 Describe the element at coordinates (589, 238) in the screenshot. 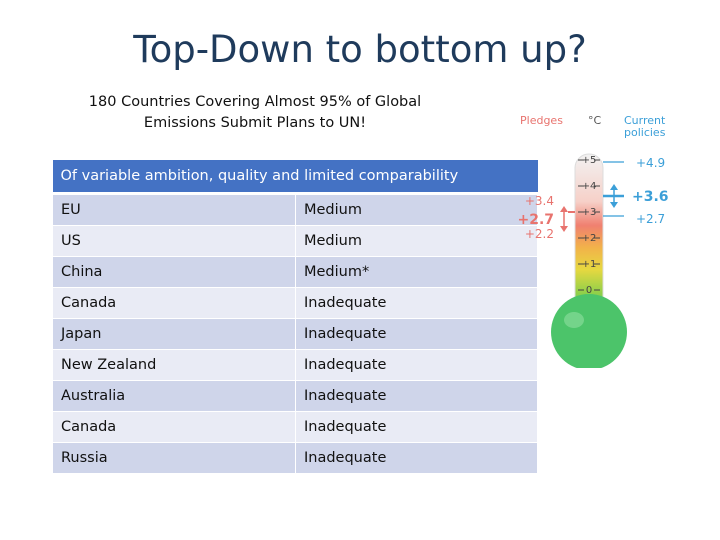

I see `scale-tick-label: +2` at that location.